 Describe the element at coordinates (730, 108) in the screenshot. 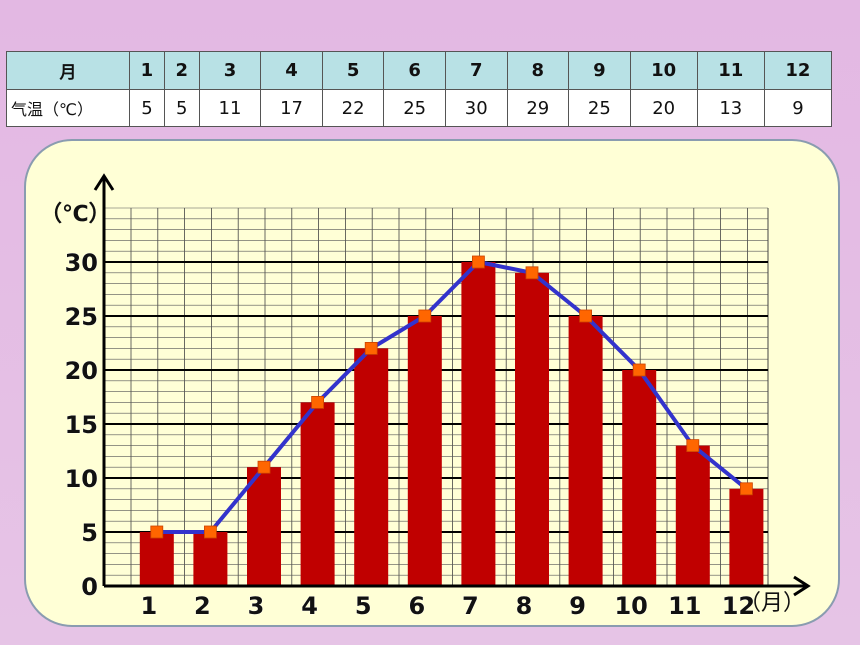

I see `temperature-cell: 13` at that location.